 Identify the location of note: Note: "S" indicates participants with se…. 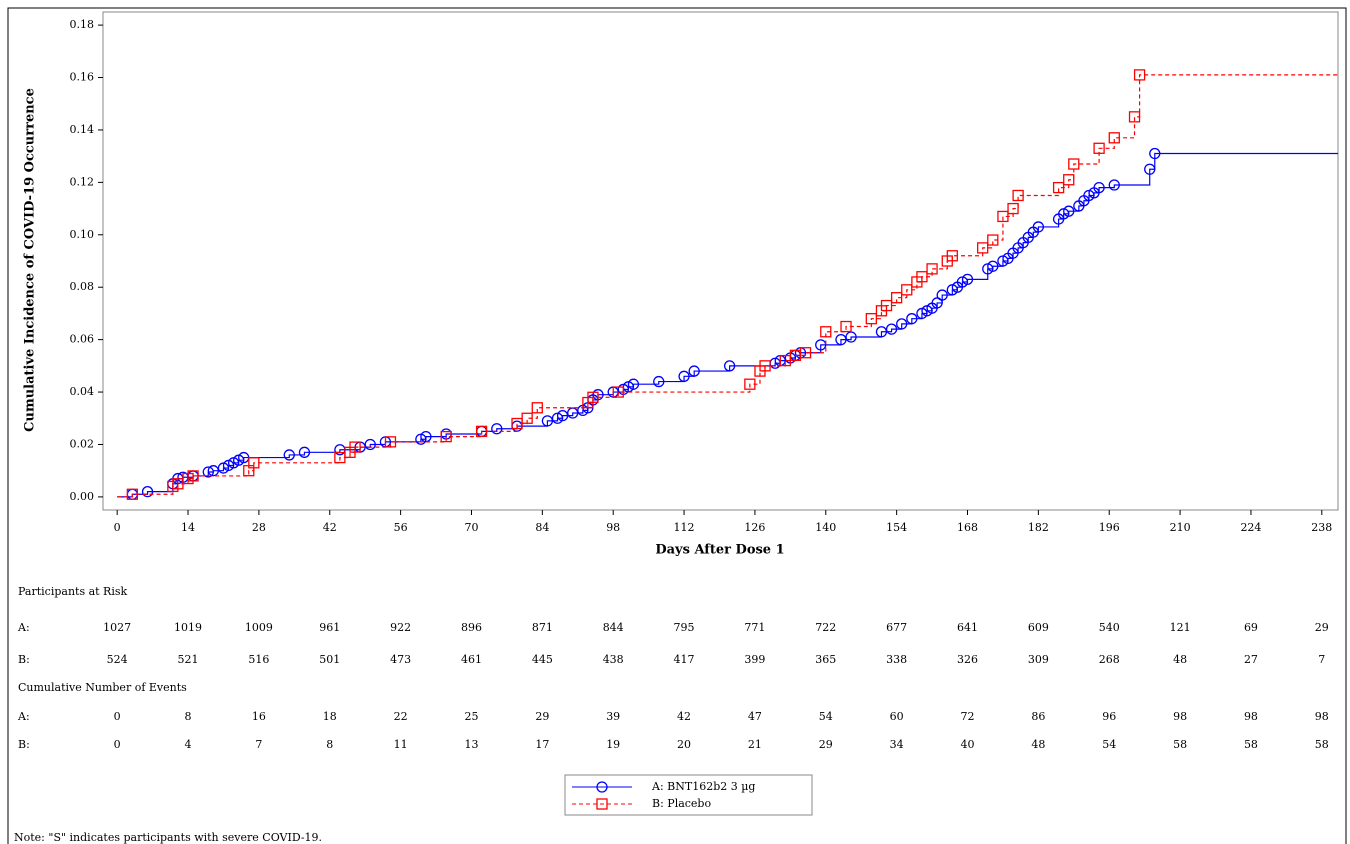
(168, 837).